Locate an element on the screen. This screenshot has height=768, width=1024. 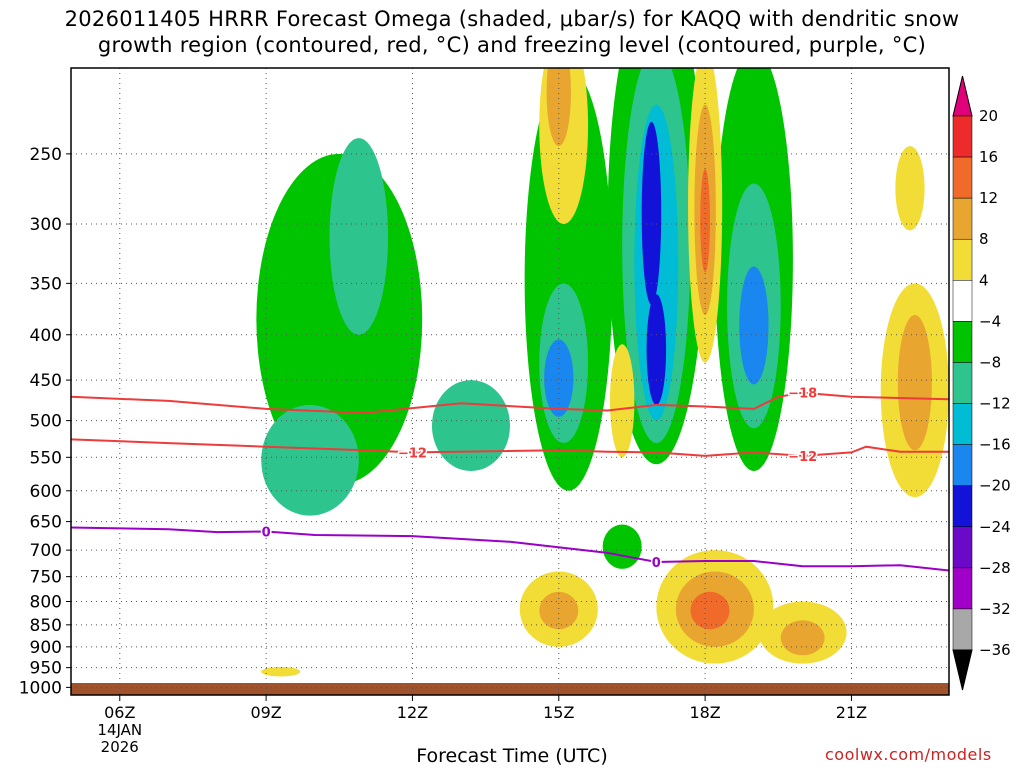
y-tick-label: 650 is located at coordinates (46, 523).